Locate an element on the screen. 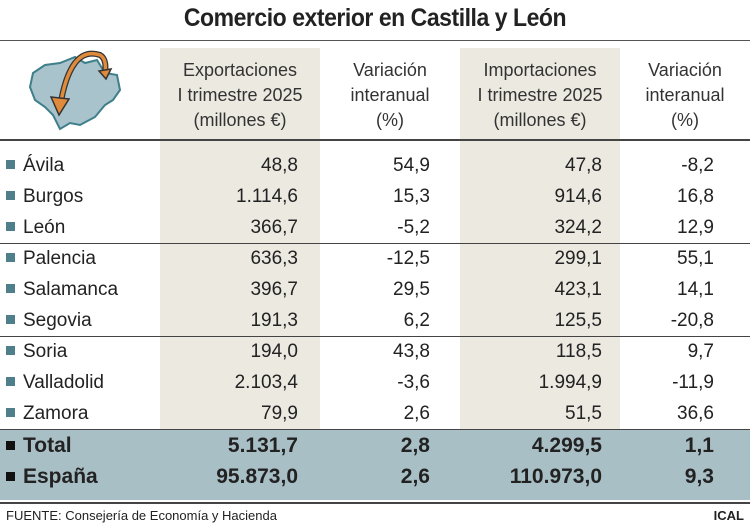  cell-value: 54,9 is located at coordinates (411, 165).